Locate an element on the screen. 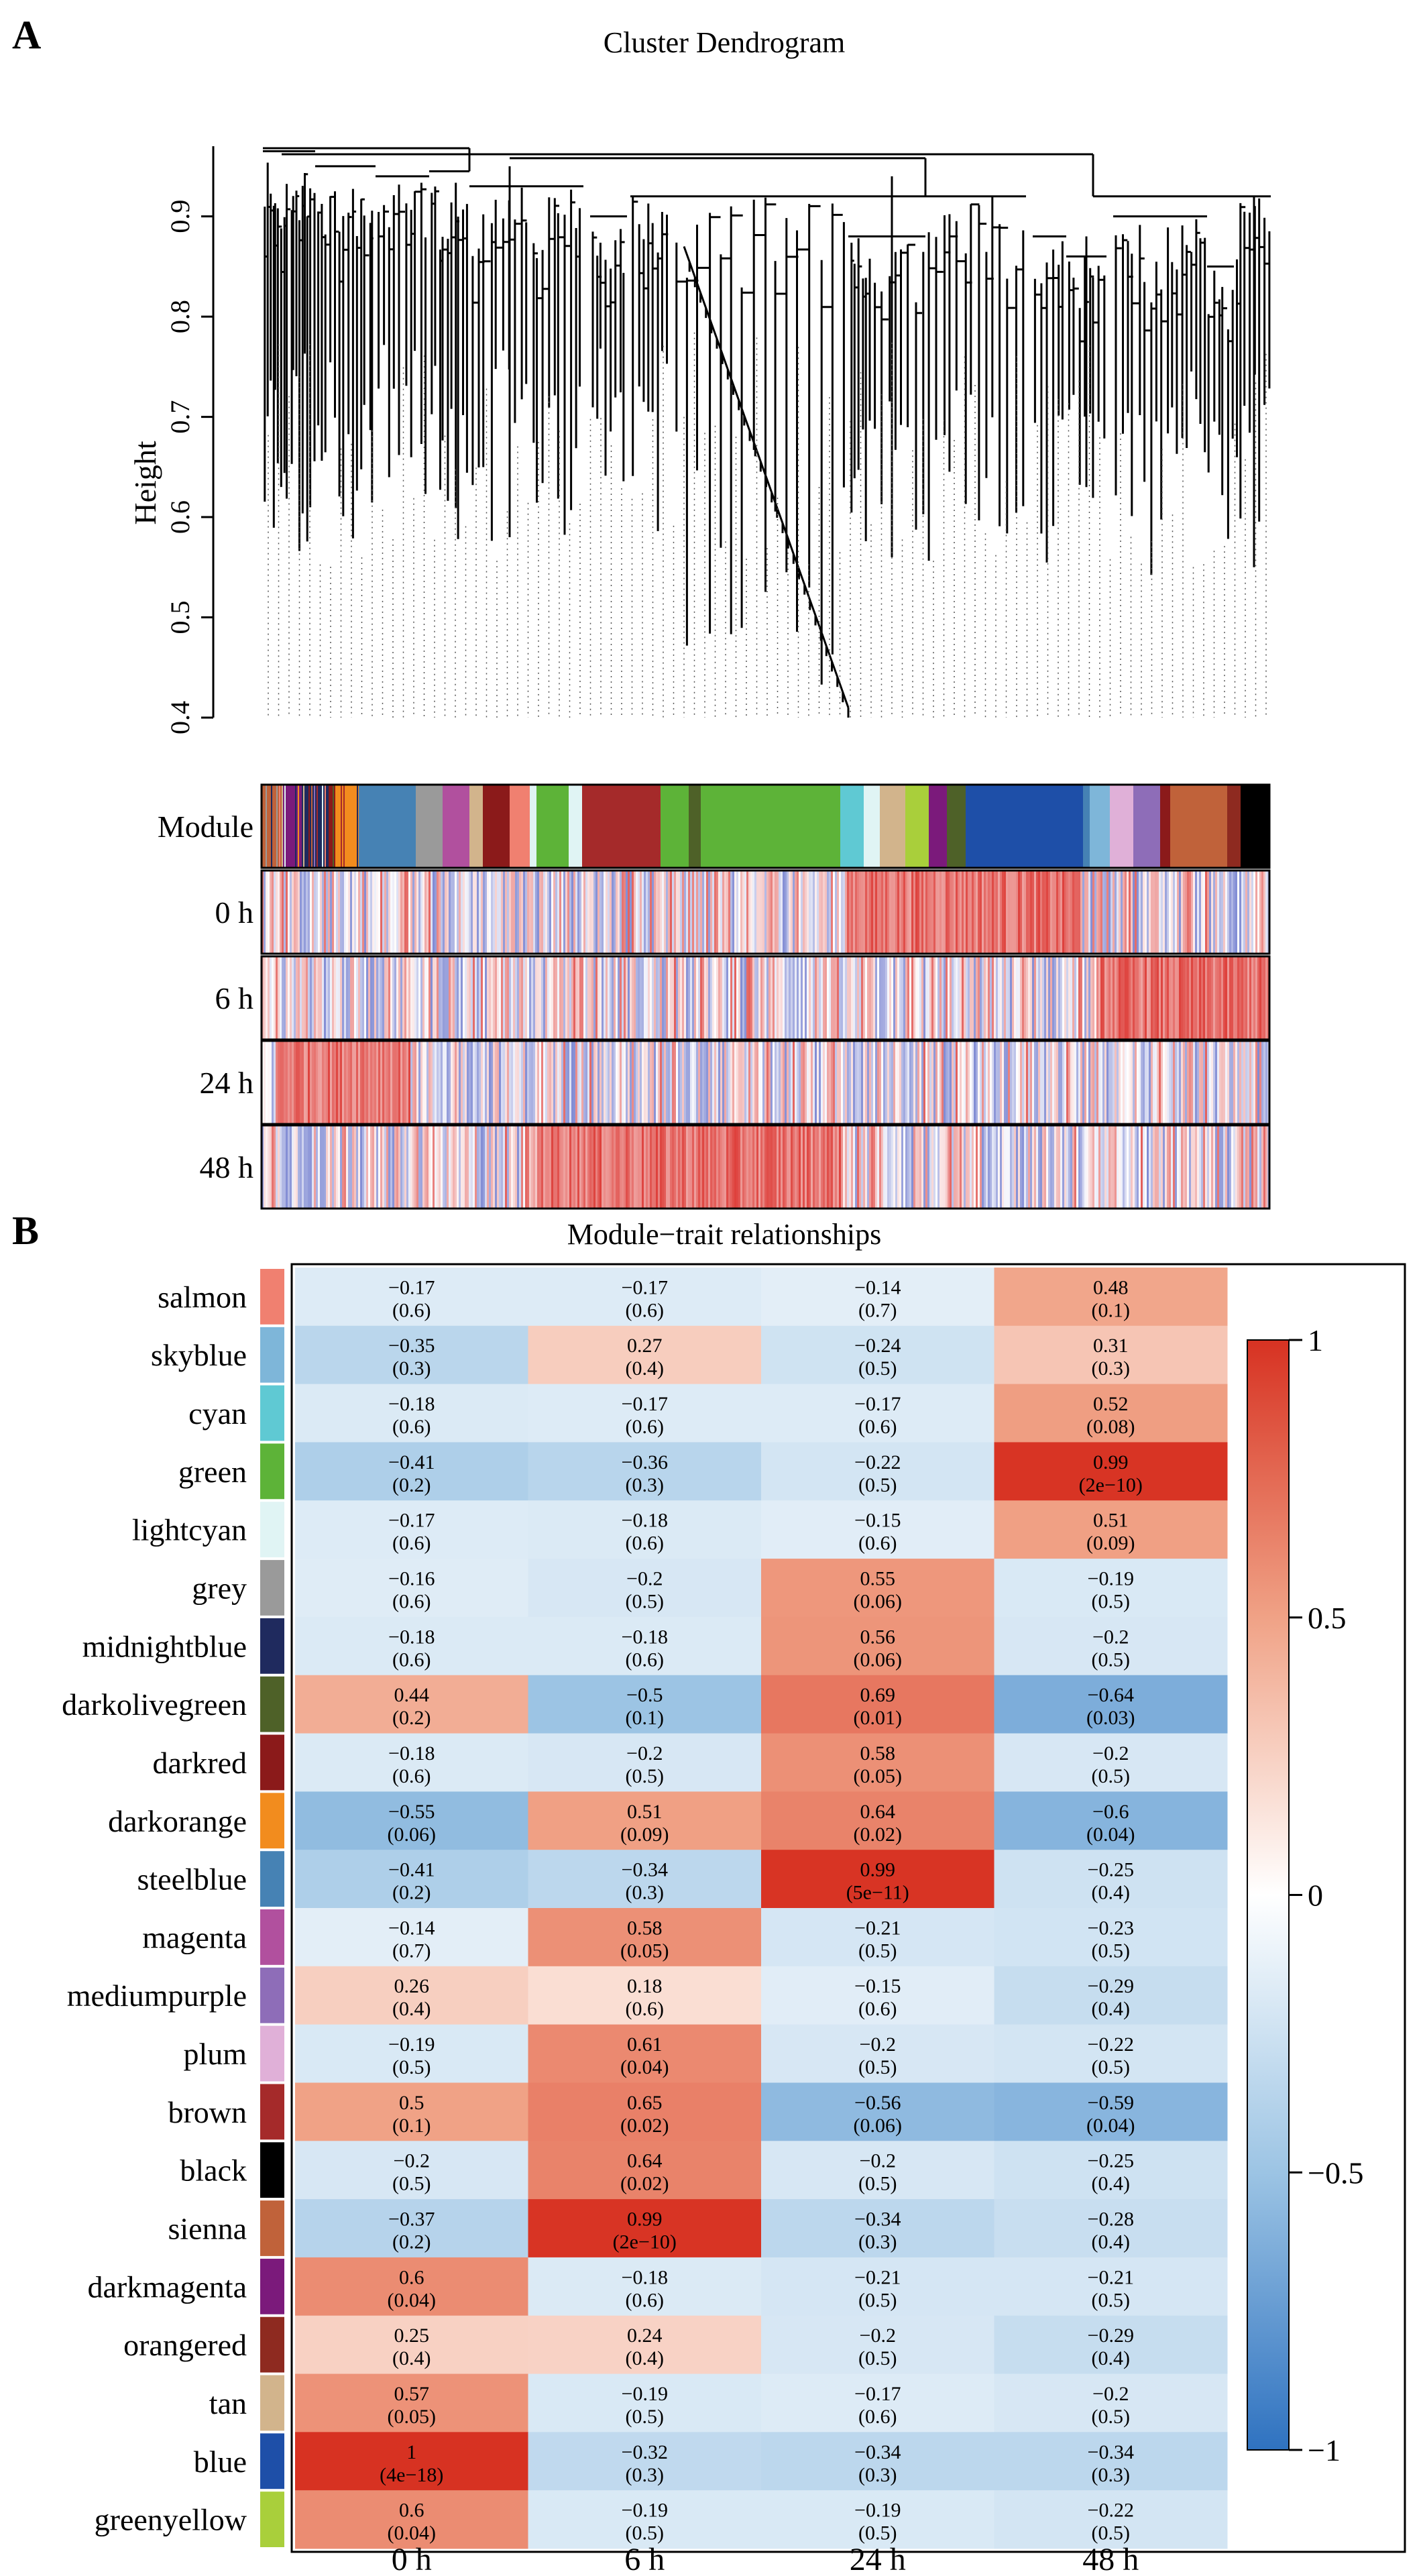  cell-correlation: −0.22 is located at coordinates (877, 1462).